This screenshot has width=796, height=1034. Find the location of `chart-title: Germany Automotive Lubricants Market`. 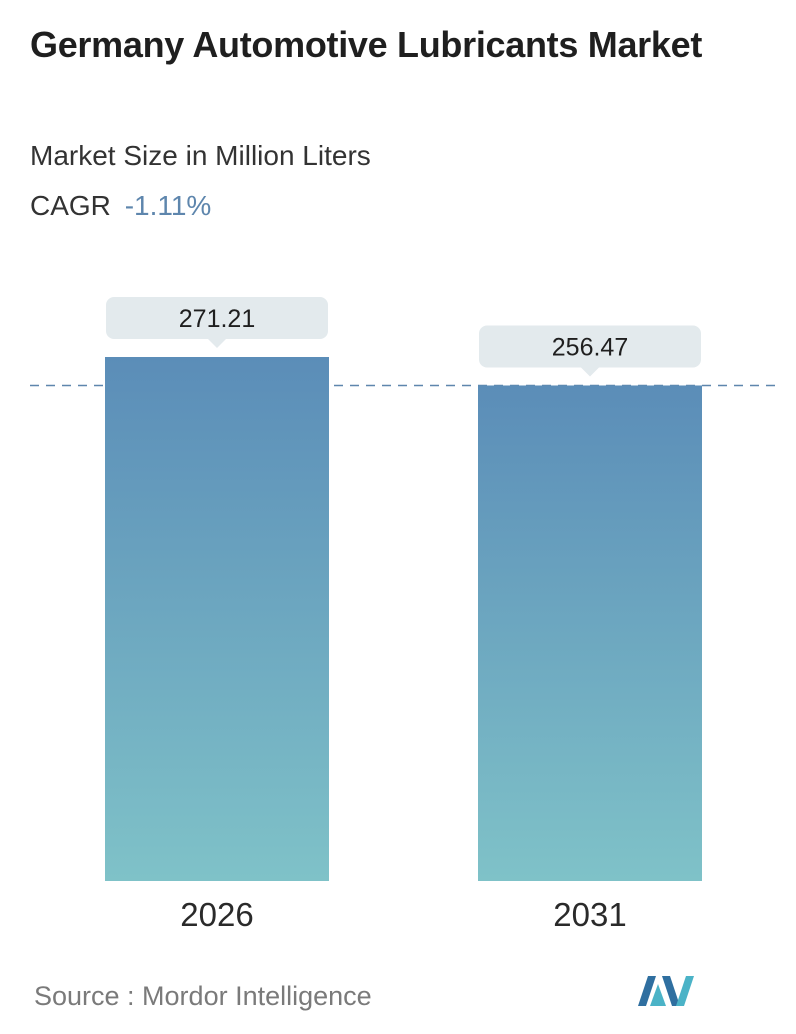

chart-title: Germany Automotive Lubricants Market is located at coordinates (366, 44).